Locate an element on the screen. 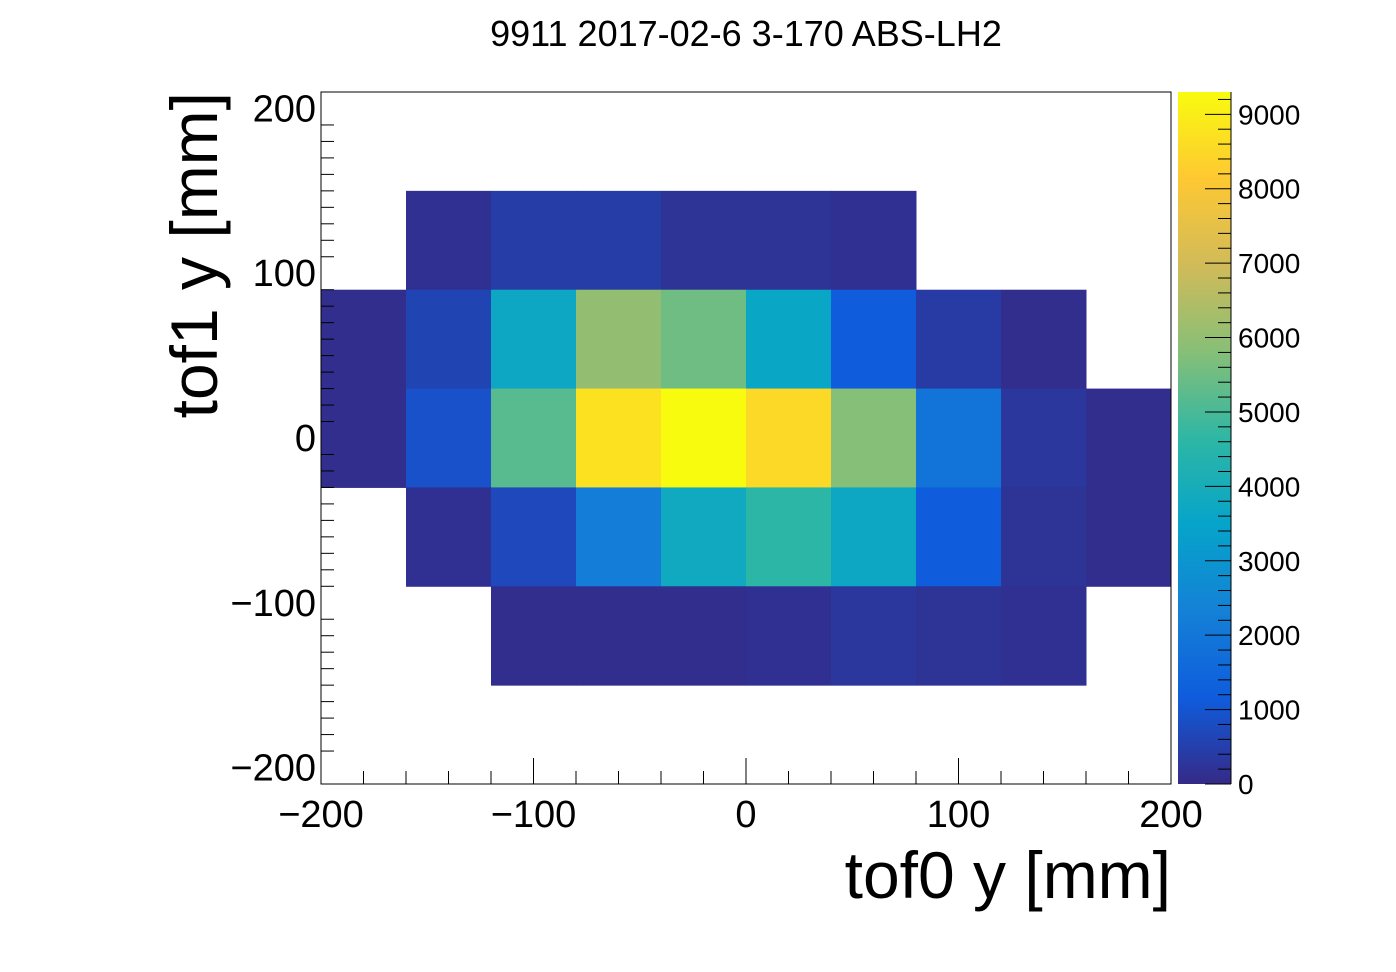 This screenshot has height=972, width=1396. colorbar-tick-label: 4000 is located at coordinates (1269, 486).